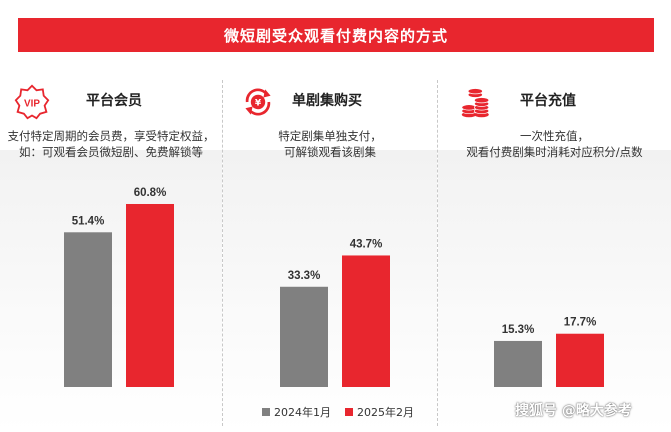 This screenshot has height=432, width=671. Describe the element at coordinates (554, 152) in the screenshot. I see `description-line: 观看付费剧集时消耗对应积分/点数` at that location.